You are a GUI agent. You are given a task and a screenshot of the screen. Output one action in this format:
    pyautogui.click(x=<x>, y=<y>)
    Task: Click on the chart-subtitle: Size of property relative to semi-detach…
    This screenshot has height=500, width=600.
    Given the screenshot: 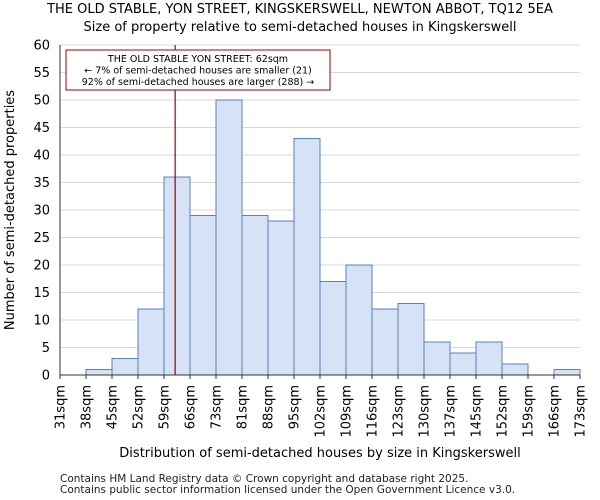 What is the action you would take?
    pyautogui.click(x=300, y=27)
    